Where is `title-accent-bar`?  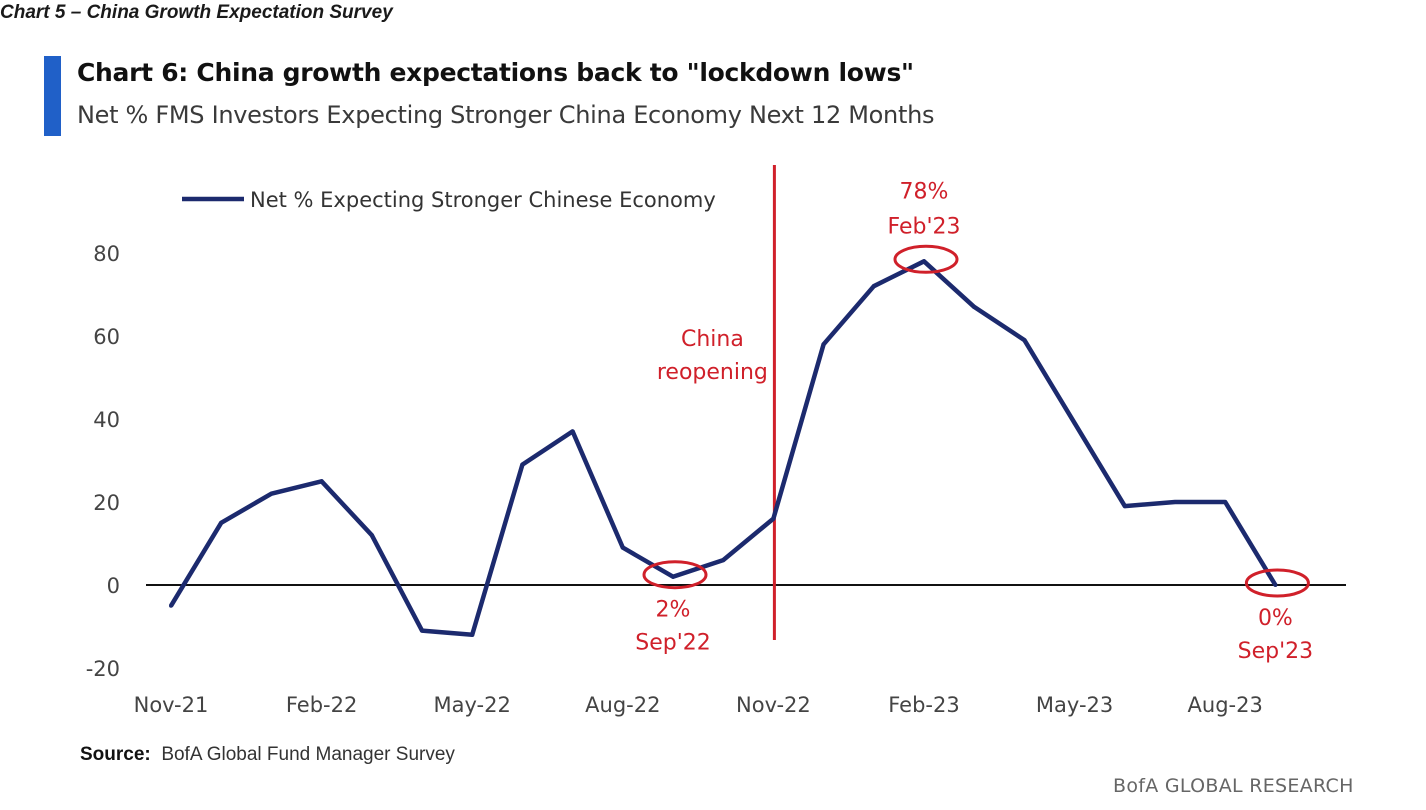
title-accent-bar is located at coordinates (52, 96).